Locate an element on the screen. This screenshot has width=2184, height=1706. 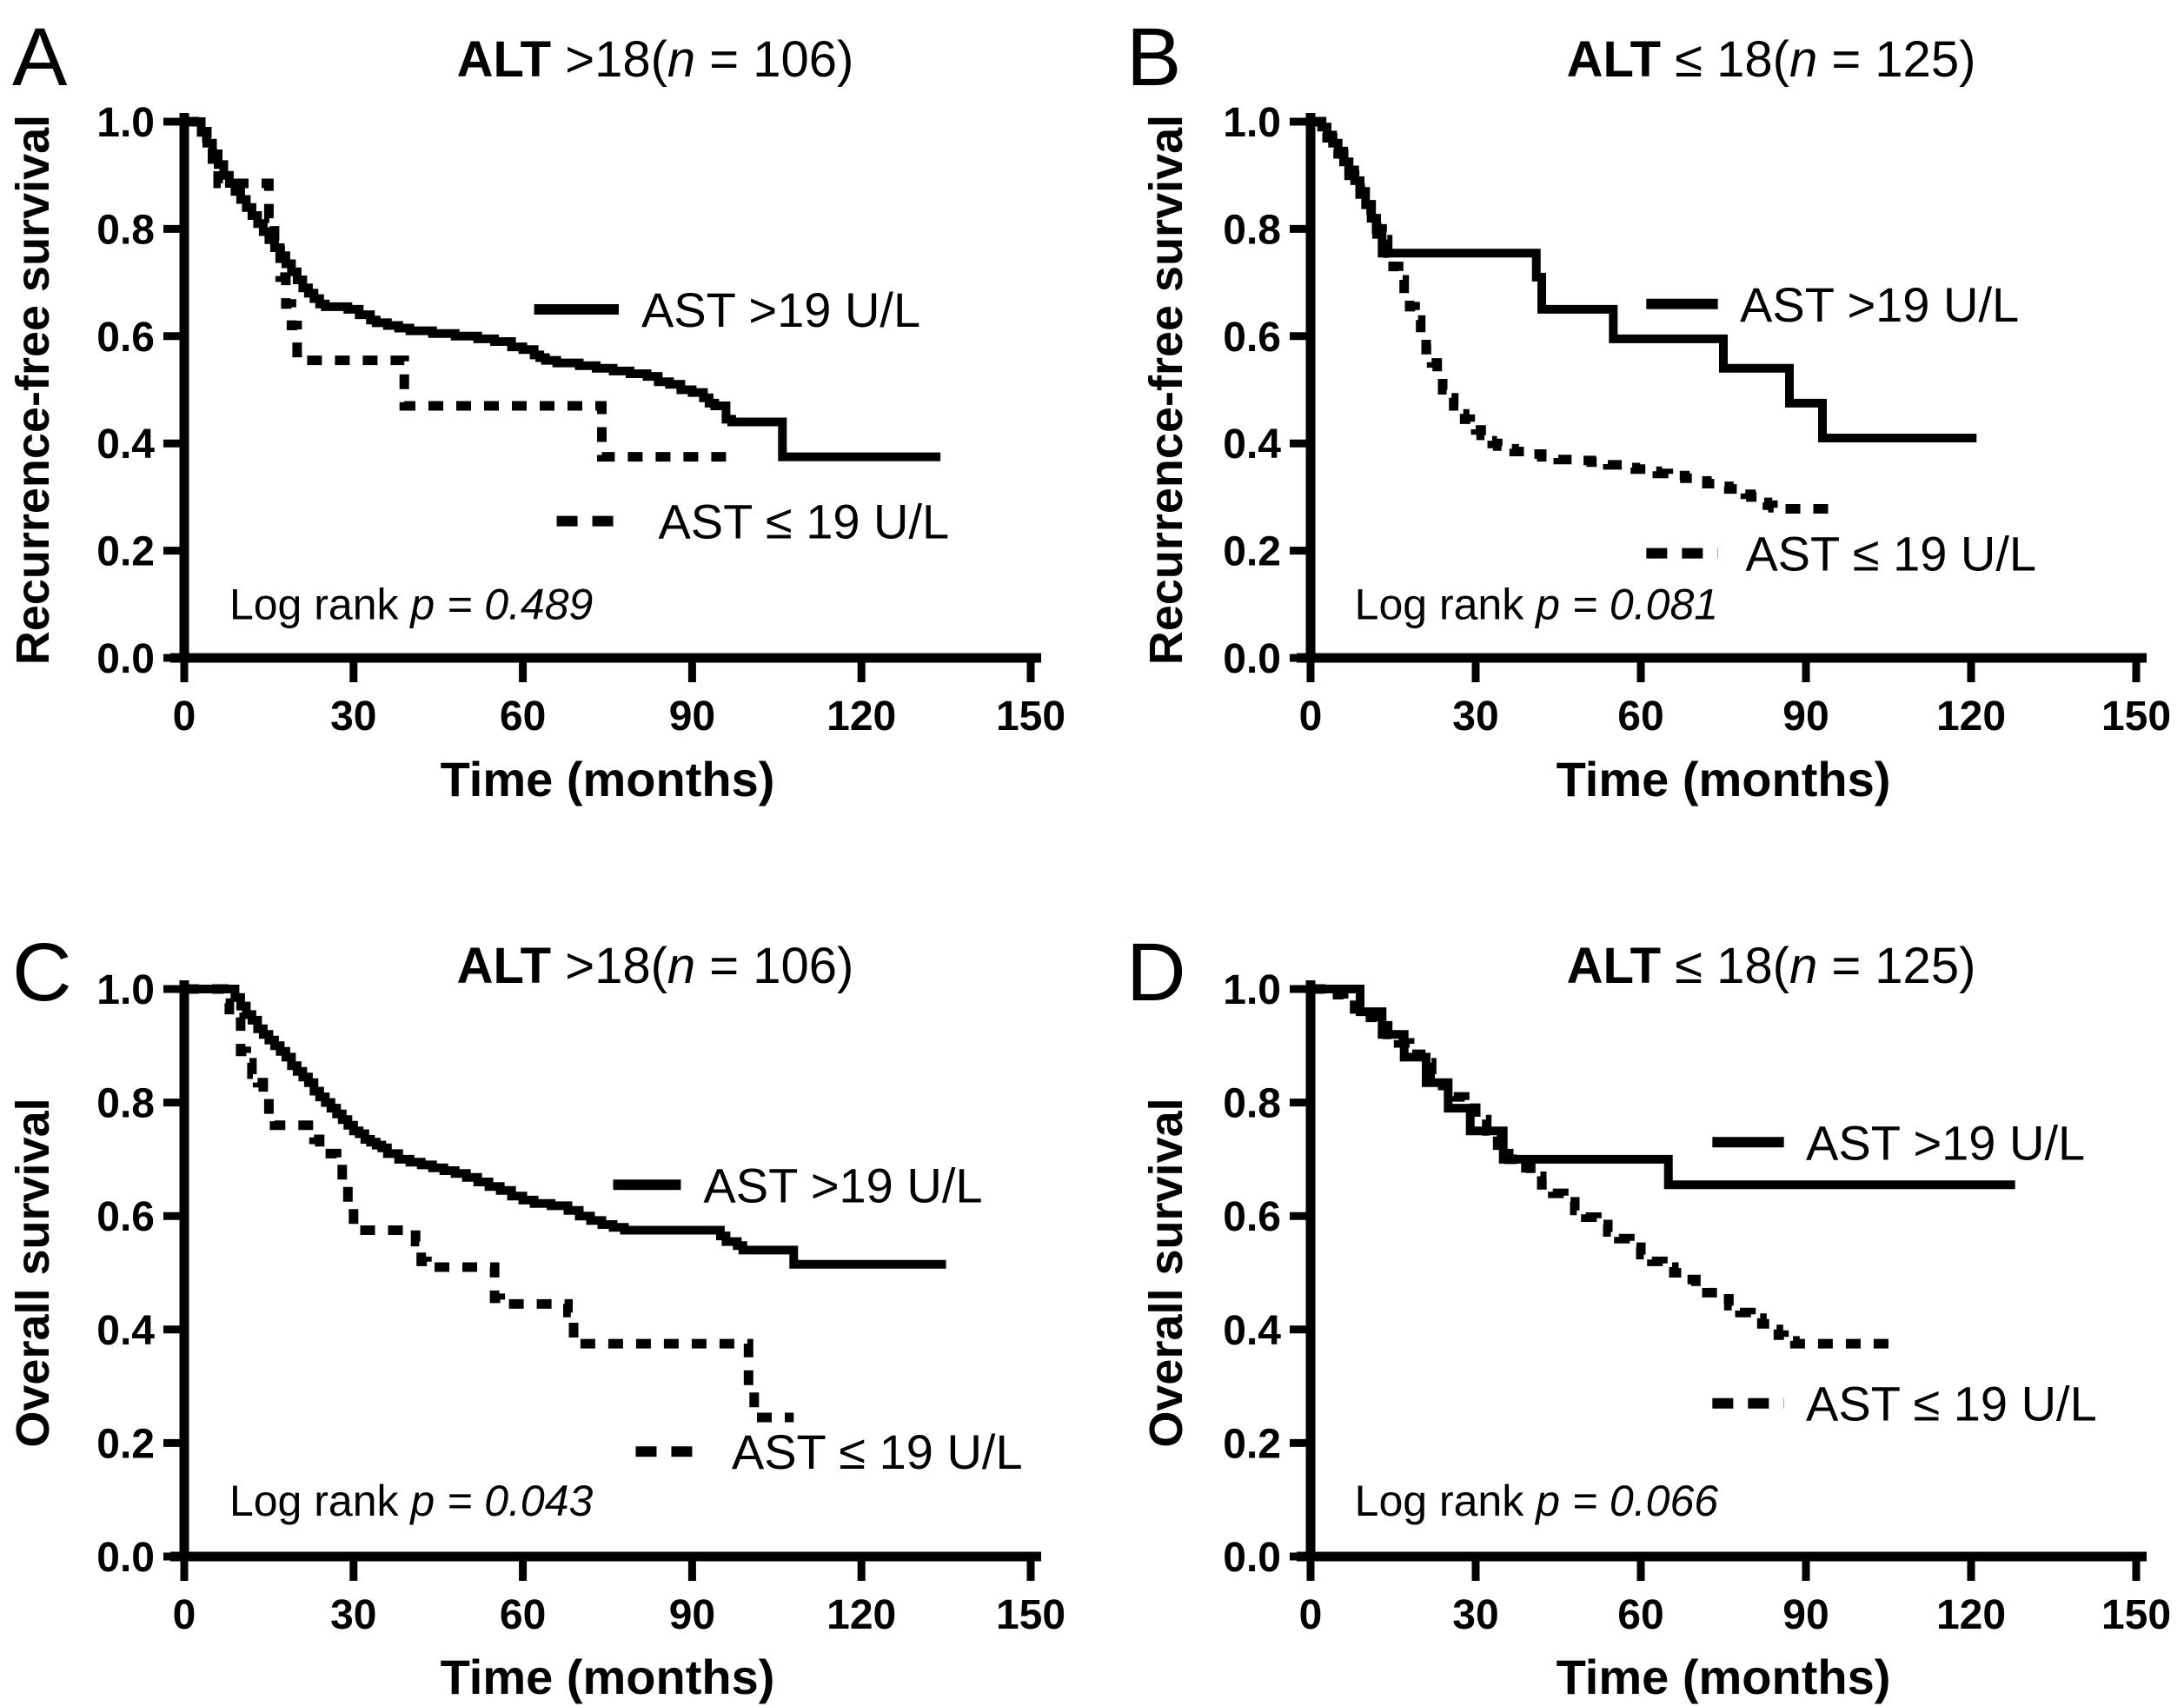
panel-c-y-tick-label: 0.4 is located at coordinates (125, 1331).